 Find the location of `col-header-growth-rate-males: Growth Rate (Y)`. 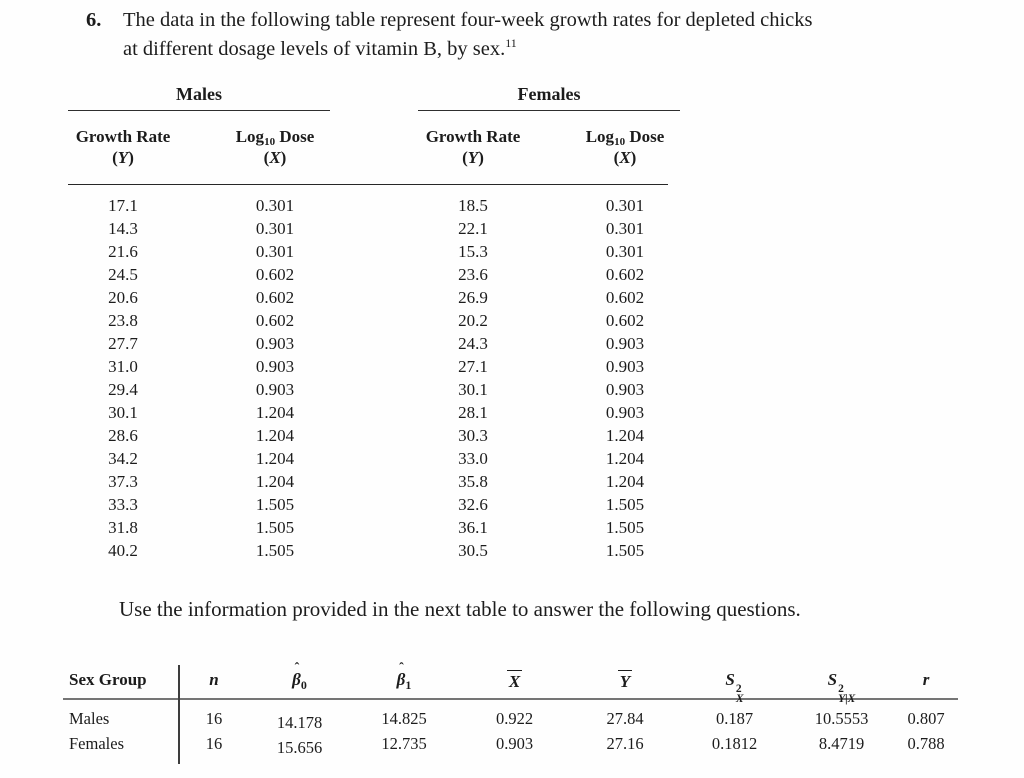

col-header-growth-rate-males: Growth Rate (Y) is located at coordinates (123, 147).